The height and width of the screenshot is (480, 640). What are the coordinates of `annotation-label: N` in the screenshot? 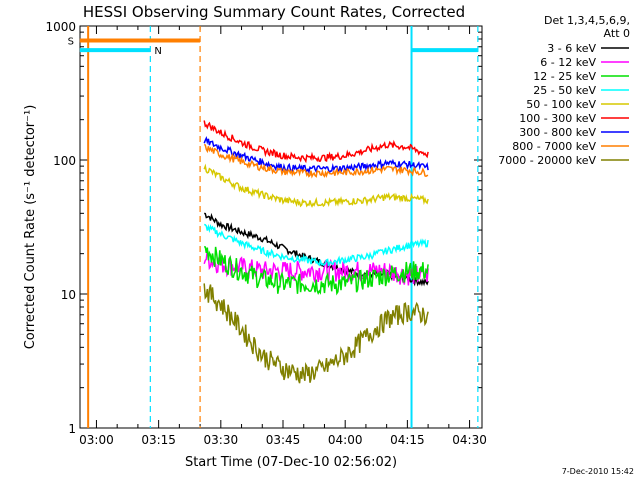 It's located at (157, 51).